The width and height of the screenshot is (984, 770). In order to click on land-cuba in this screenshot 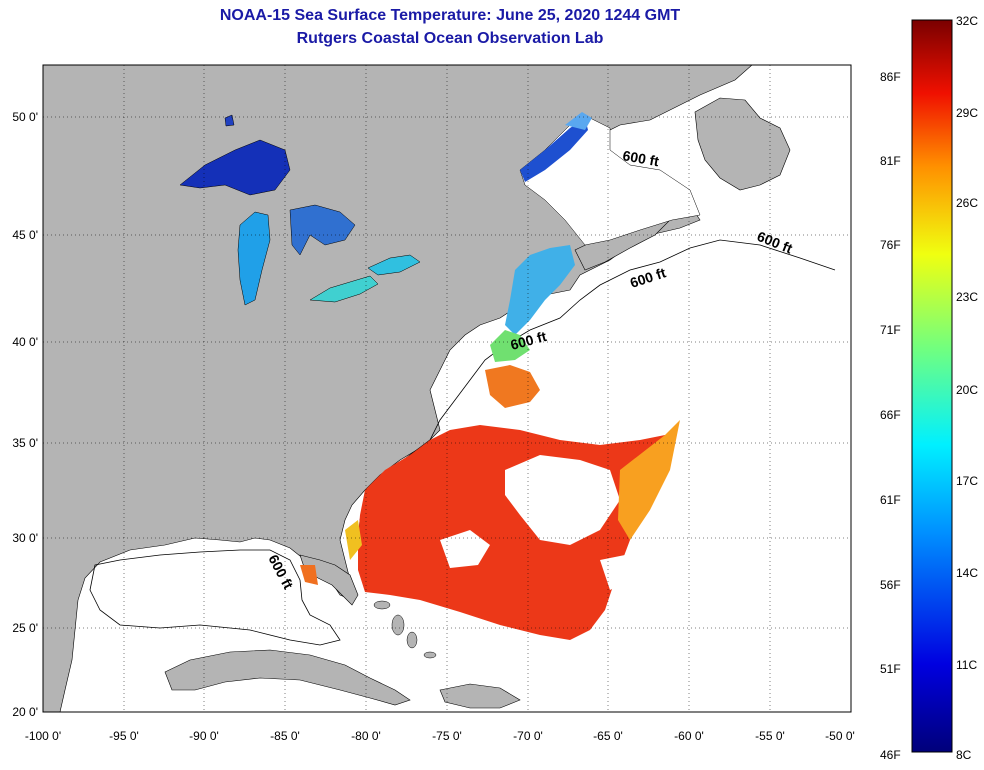, I will do `click(287, 677)`.